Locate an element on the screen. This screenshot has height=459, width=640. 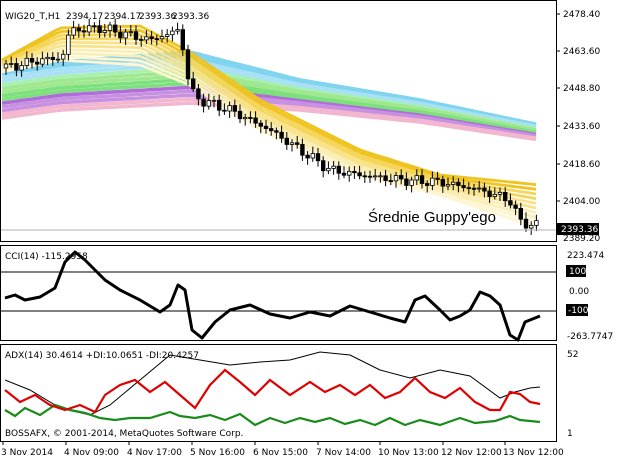
adx-line is located at coordinates (272, 383).